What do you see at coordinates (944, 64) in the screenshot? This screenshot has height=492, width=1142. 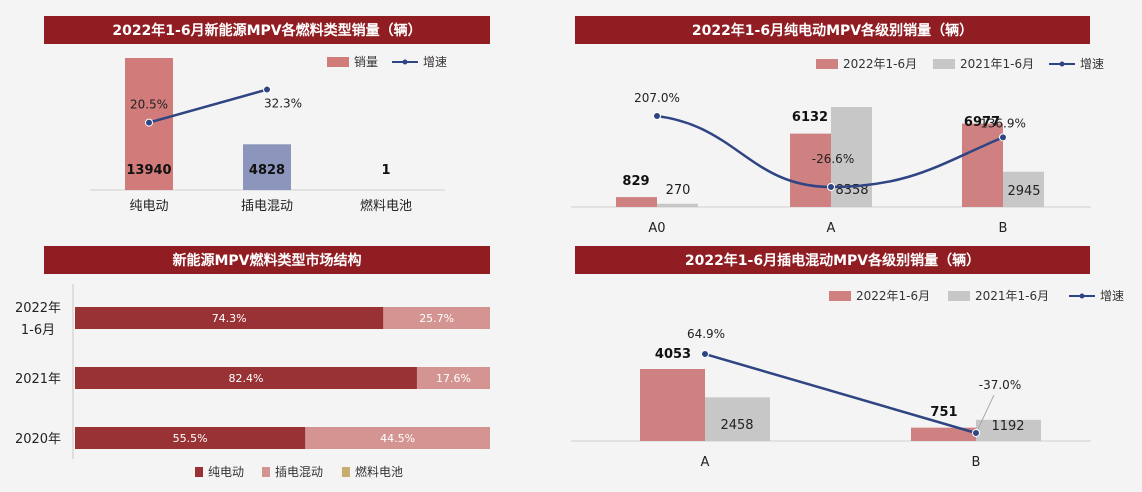 I see `c2-legend-2021-swatch` at bounding box center [944, 64].